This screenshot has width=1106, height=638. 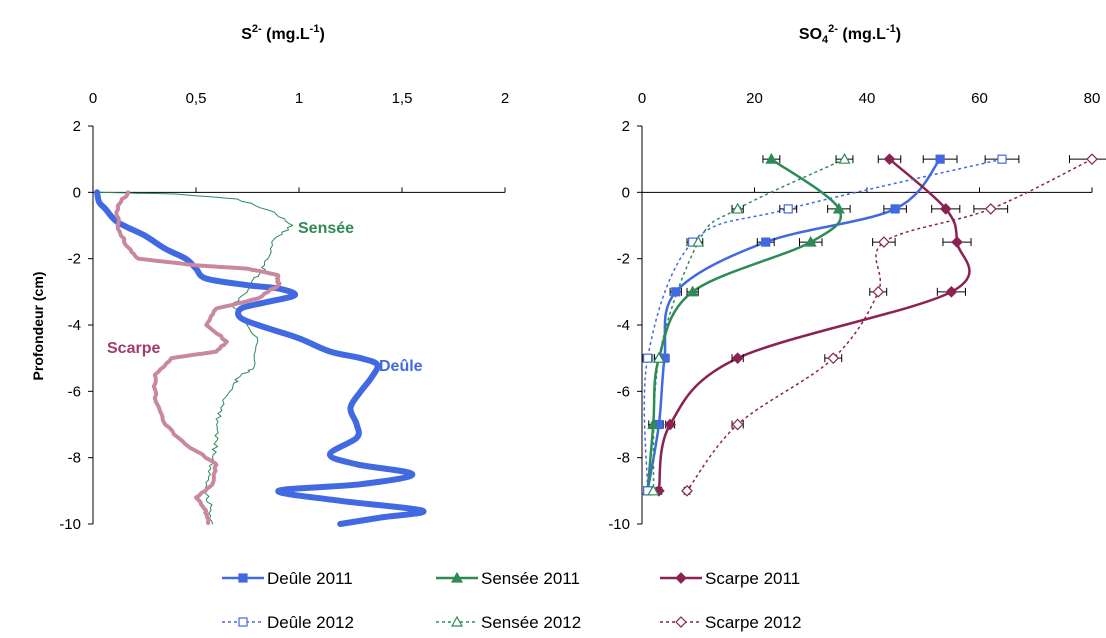 What do you see at coordinates (402, 98) in the screenshot?
I see `sulfide-x-tick-label: 1,5` at bounding box center [402, 98].